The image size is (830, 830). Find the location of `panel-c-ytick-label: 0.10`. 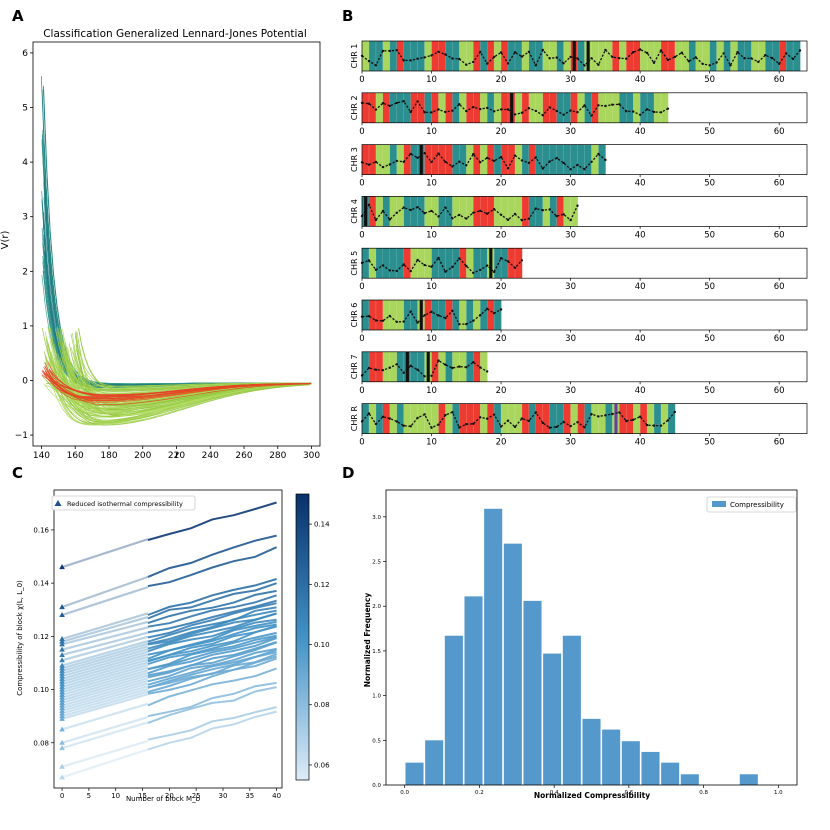

panel-c-ytick-label: 0.10 is located at coordinates (41, 690).